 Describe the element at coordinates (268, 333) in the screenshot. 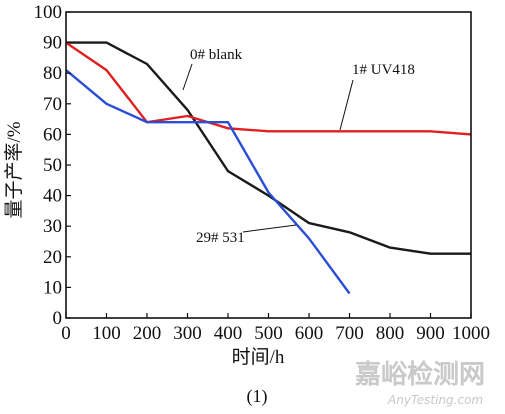

I see `x-tick-label: 500` at that location.